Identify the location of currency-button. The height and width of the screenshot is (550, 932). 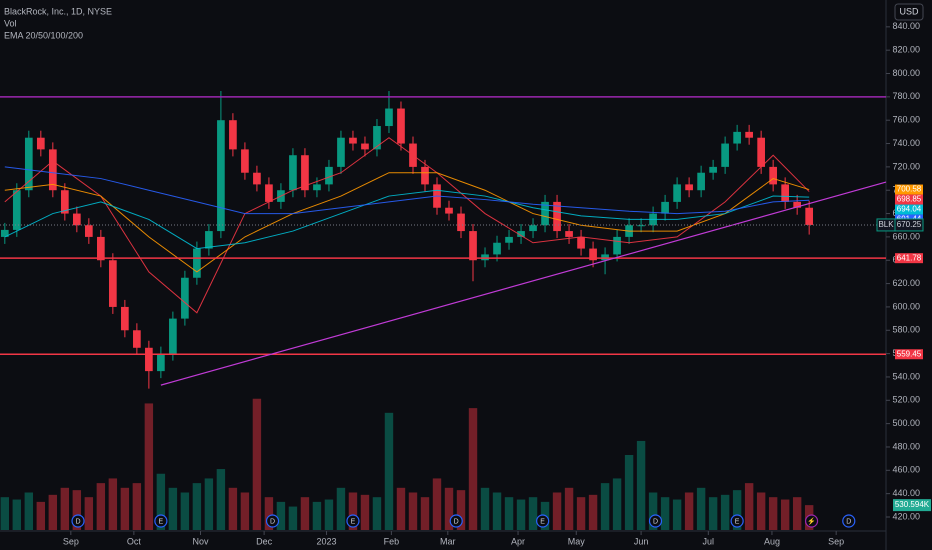
(909, 12).